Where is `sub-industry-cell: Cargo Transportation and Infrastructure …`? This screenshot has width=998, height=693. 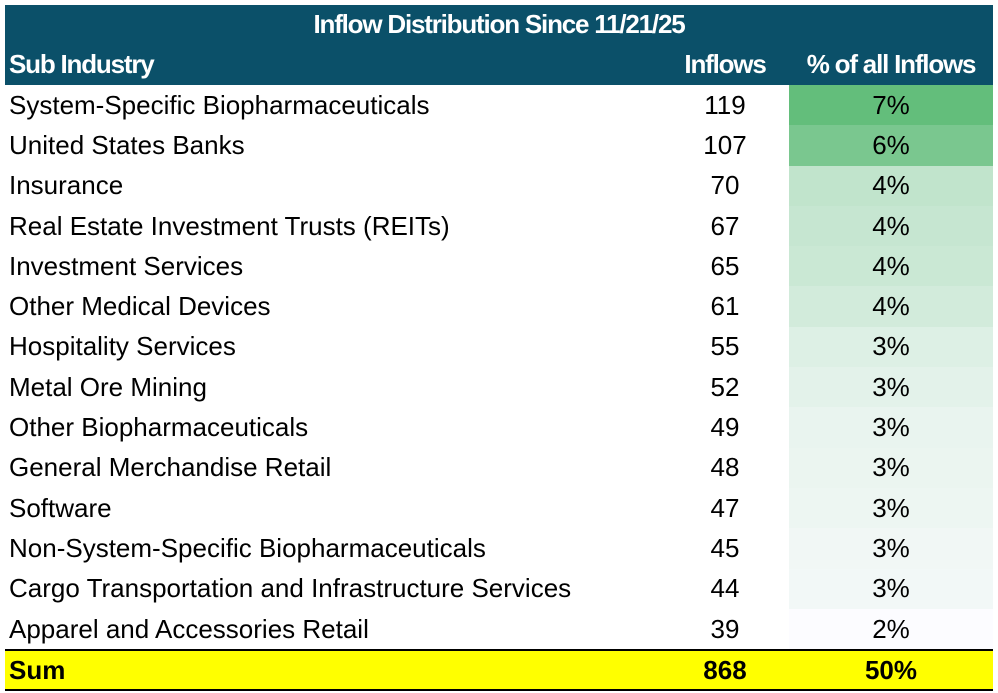
sub-industry-cell: Cargo Transportation and Infrastructure … is located at coordinates (290, 588).